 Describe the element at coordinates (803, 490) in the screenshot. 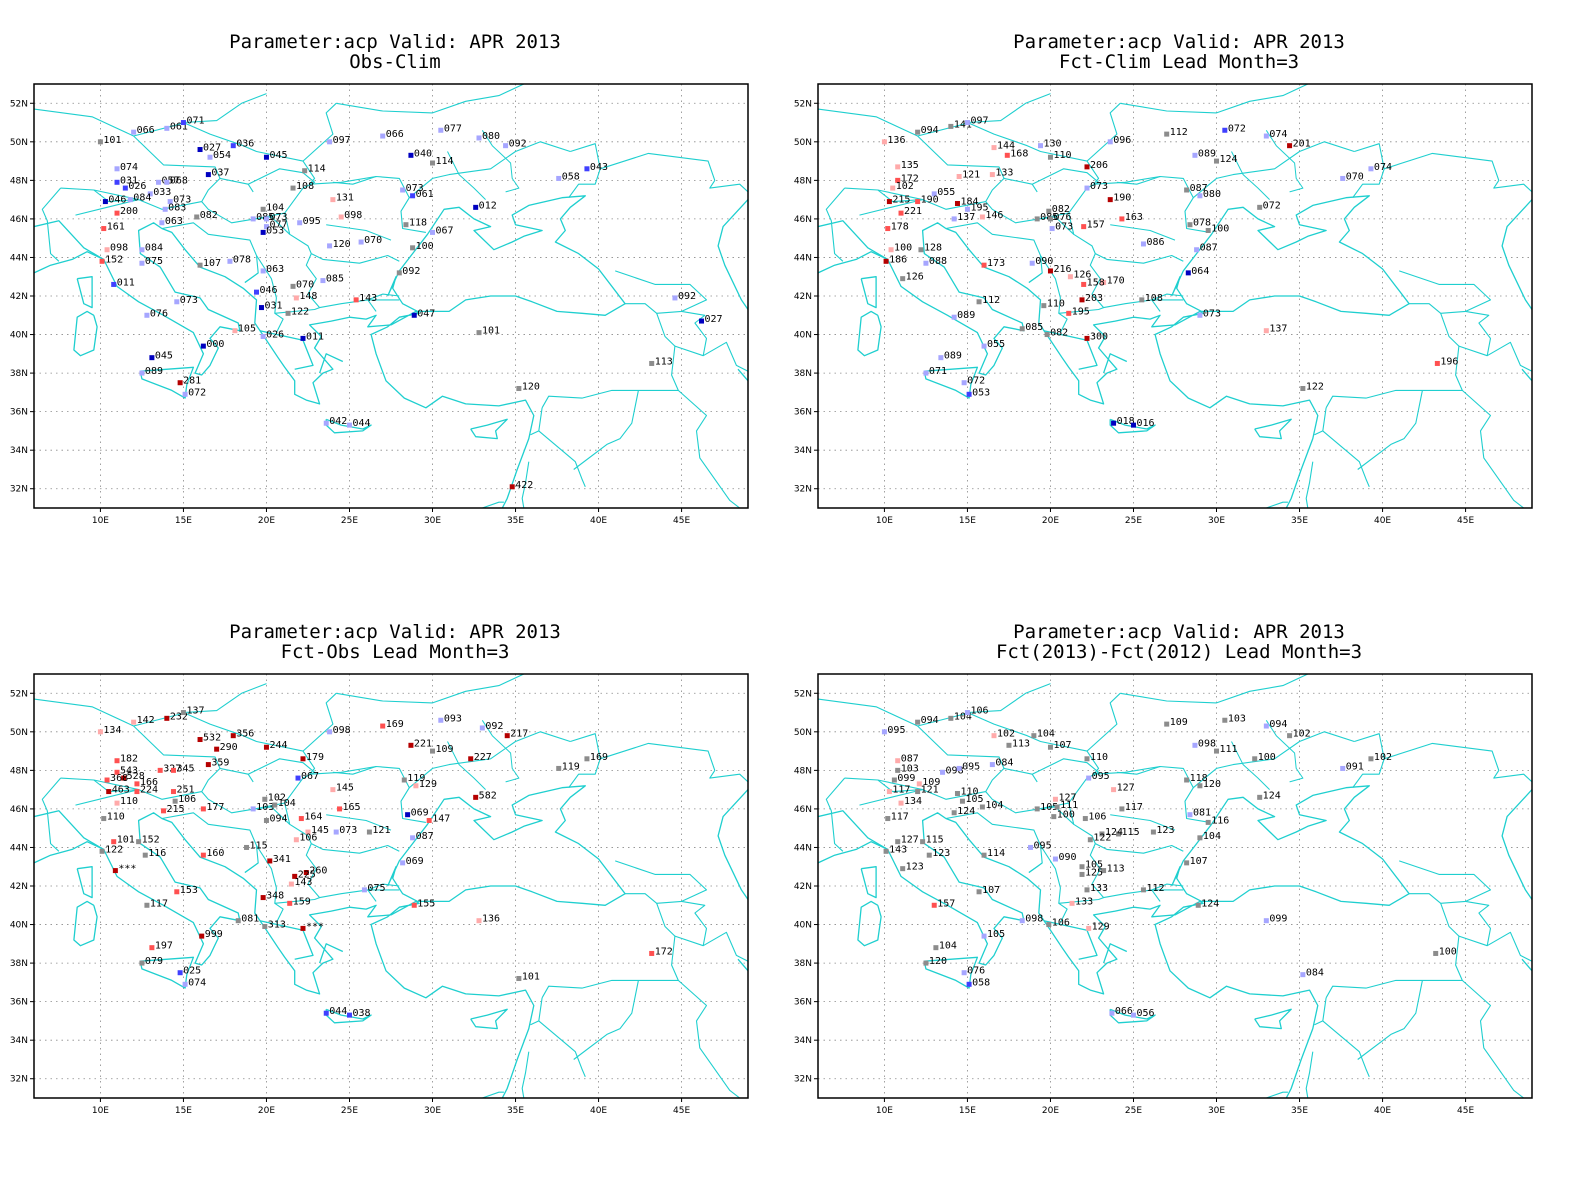

I see `lat-label: 32N` at that location.